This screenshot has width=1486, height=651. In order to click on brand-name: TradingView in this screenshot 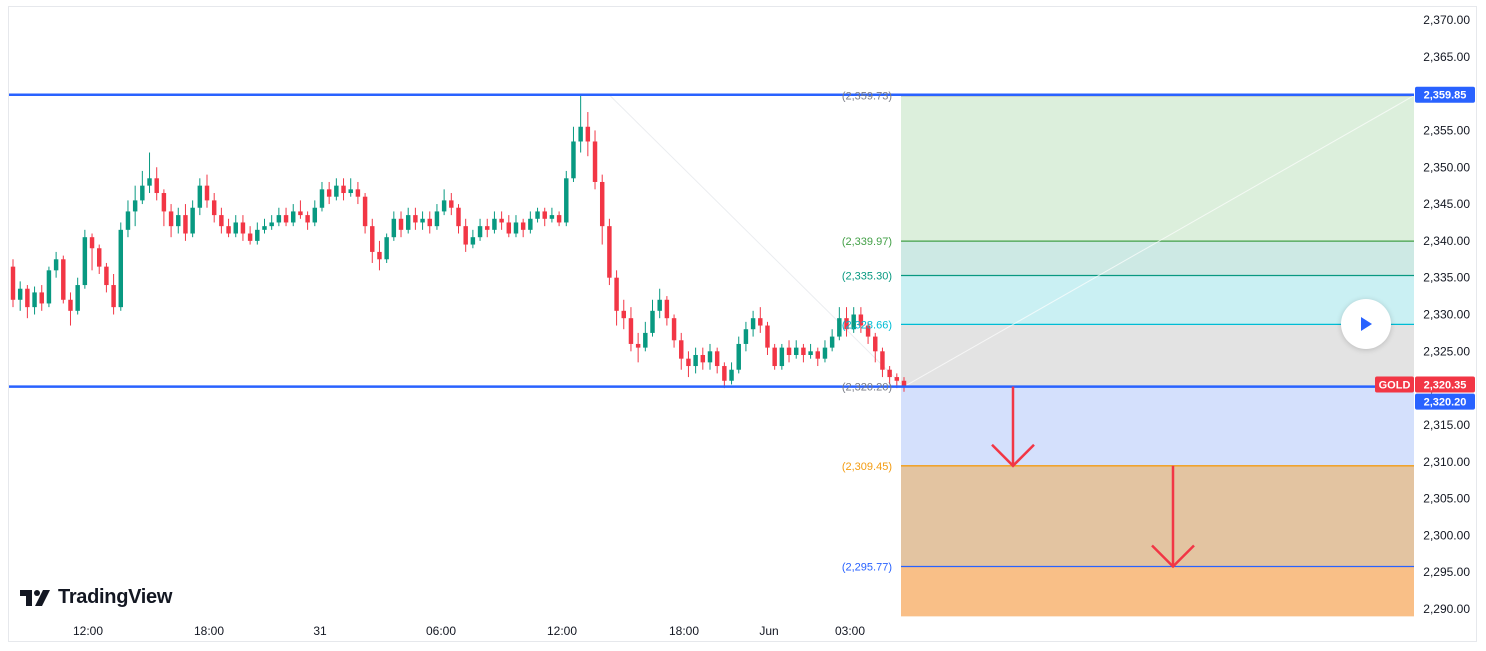, I will do `click(115, 597)`.